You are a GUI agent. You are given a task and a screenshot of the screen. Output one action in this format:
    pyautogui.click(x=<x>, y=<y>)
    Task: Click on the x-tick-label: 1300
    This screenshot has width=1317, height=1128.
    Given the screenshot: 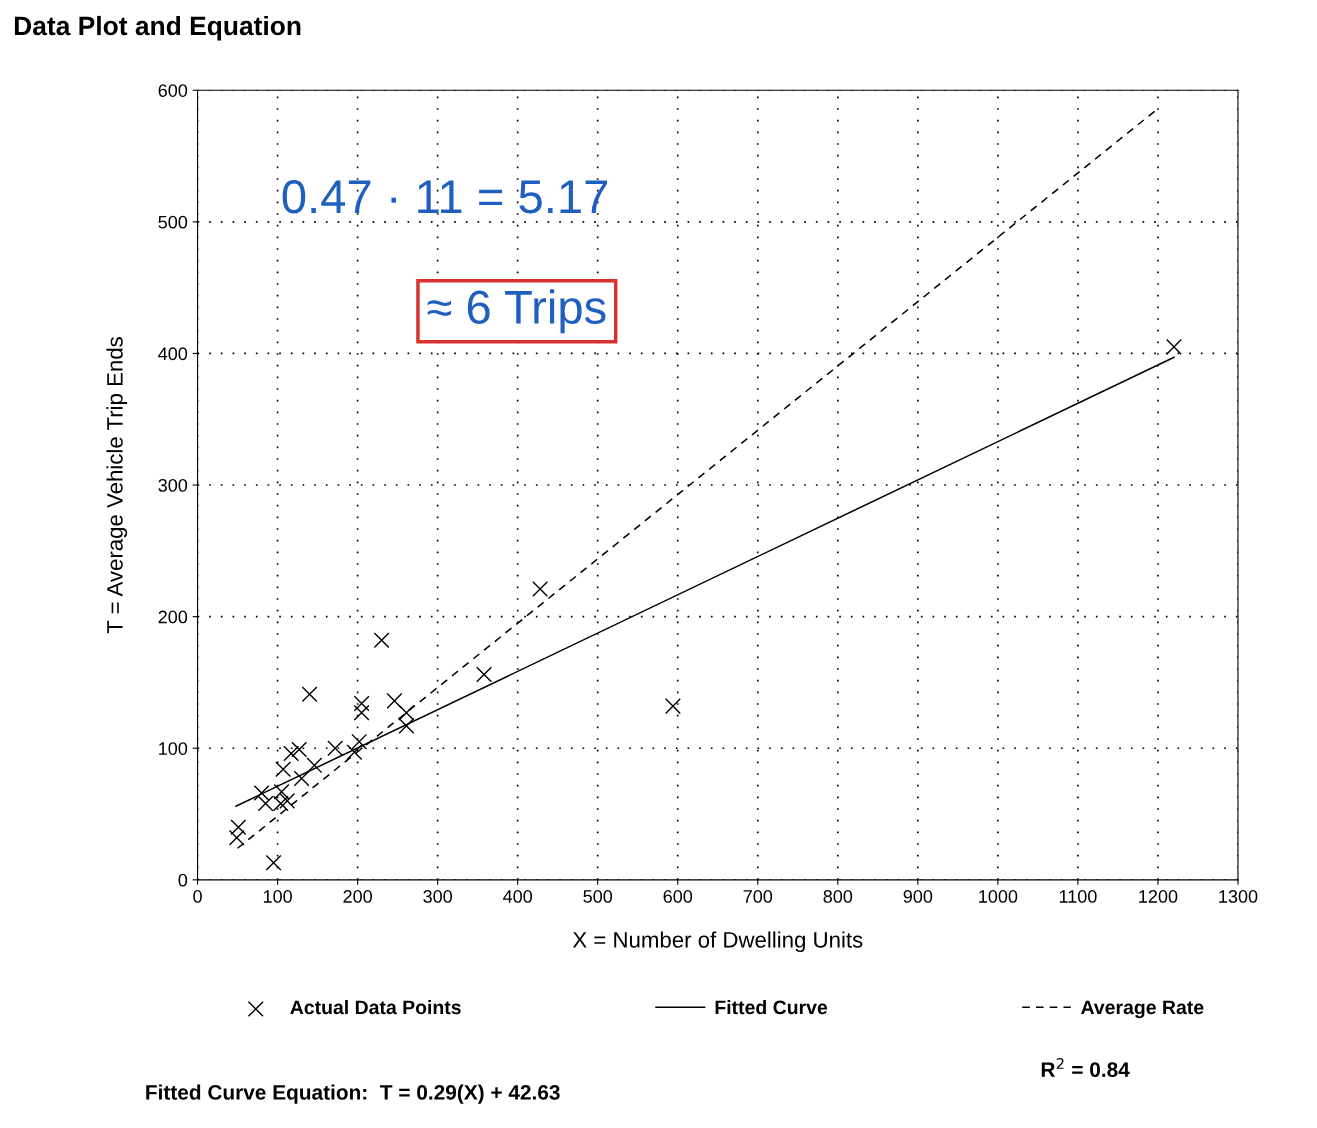 What is the action you would take?
    pyautogui.click(x=1238, y=896)
    